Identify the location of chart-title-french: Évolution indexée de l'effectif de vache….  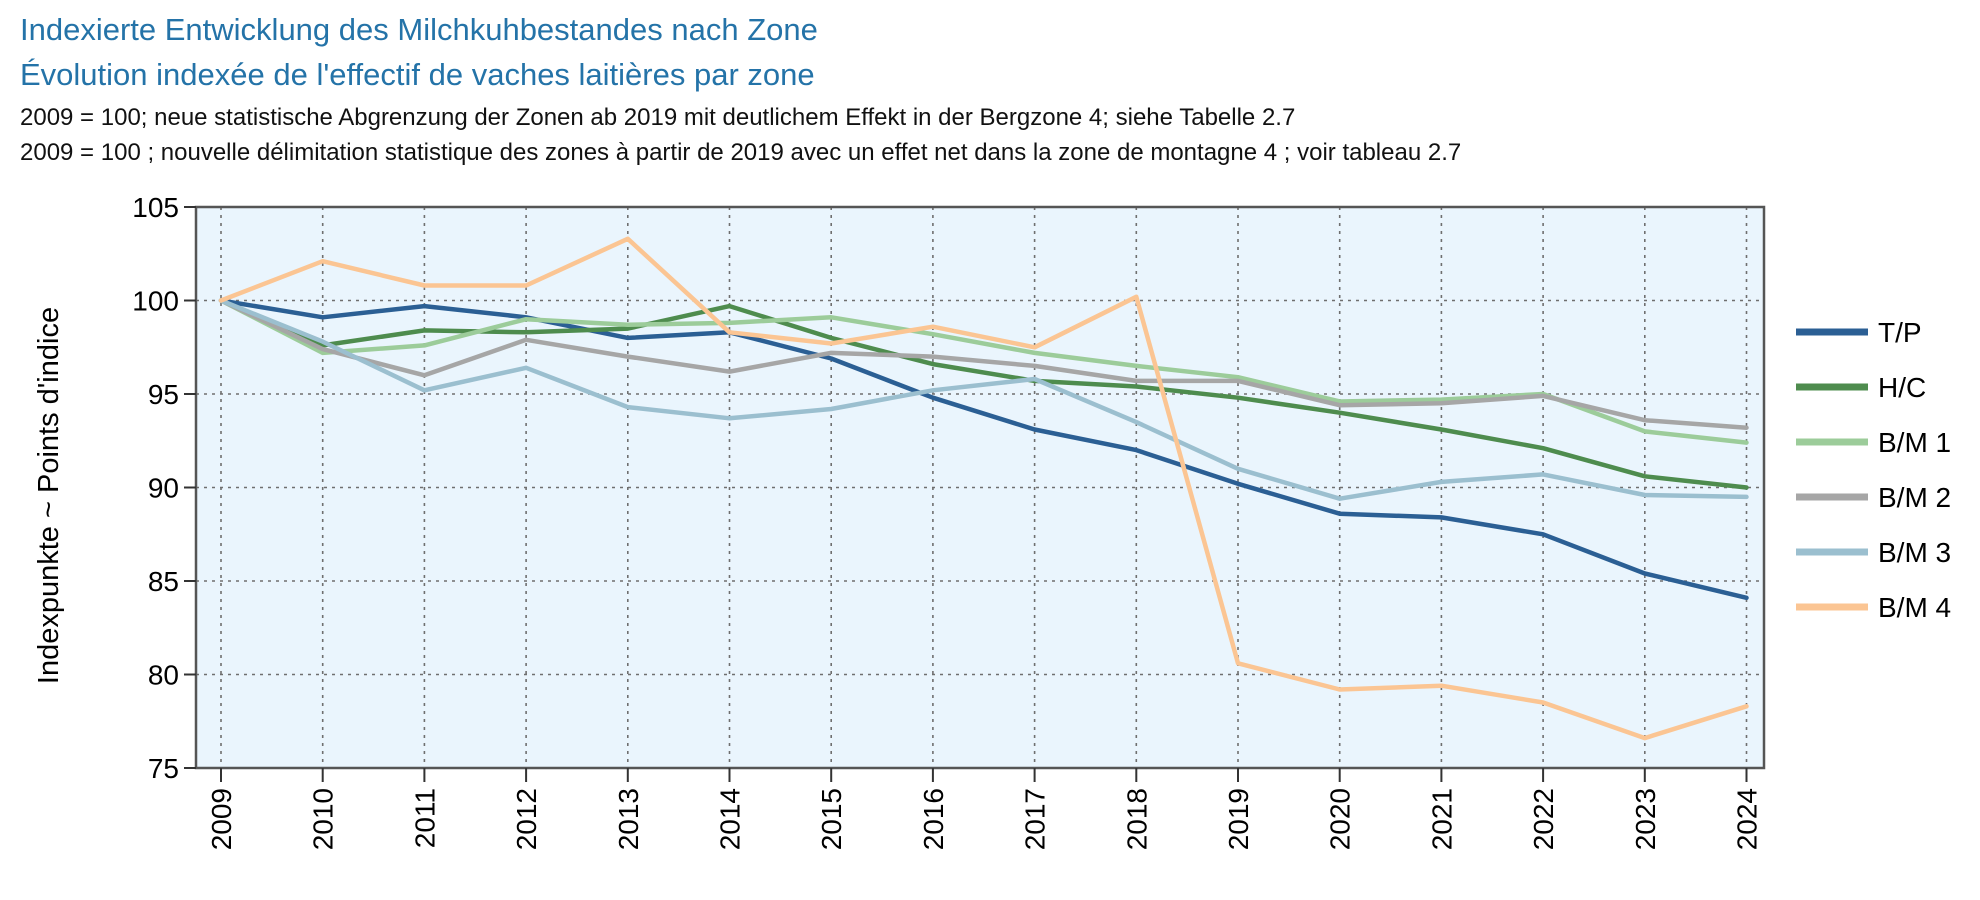
(417, 74).